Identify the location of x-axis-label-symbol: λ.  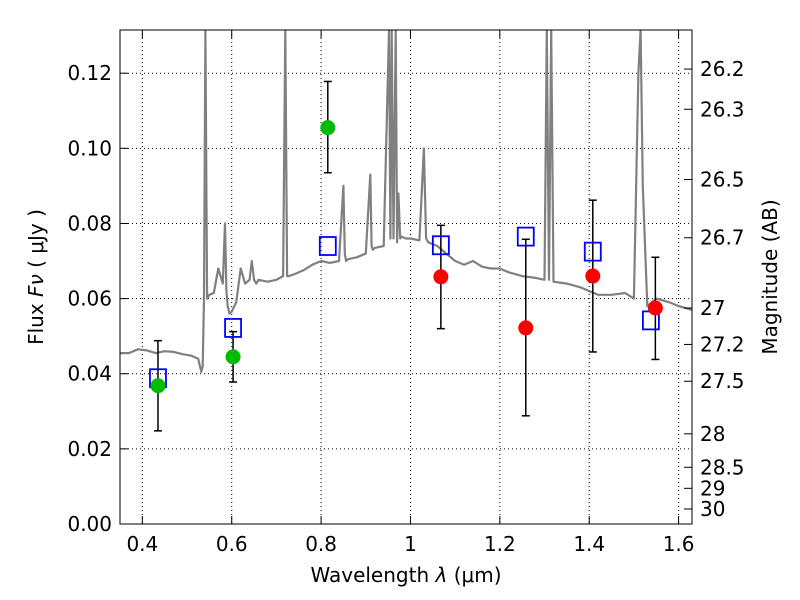
(441, 575).